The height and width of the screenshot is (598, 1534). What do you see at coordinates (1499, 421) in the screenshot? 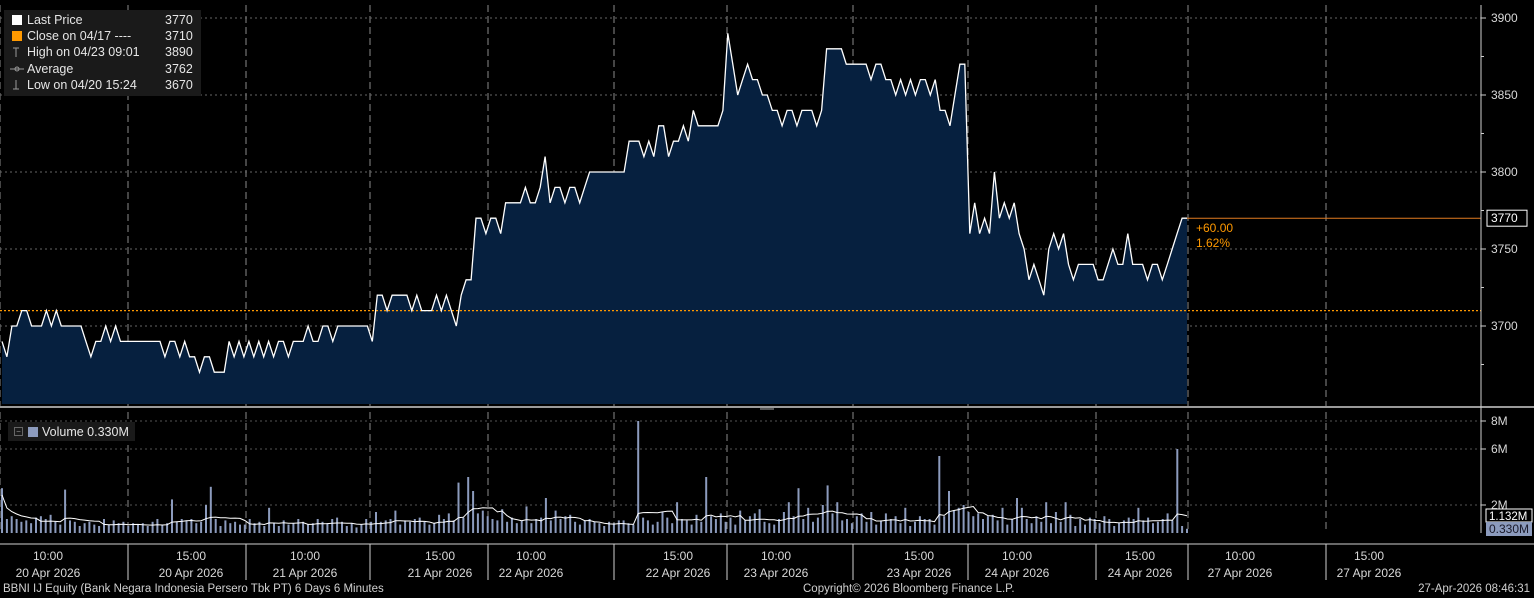
I see `volume-tick-label: 8M` at bounding box center [1499, 421].